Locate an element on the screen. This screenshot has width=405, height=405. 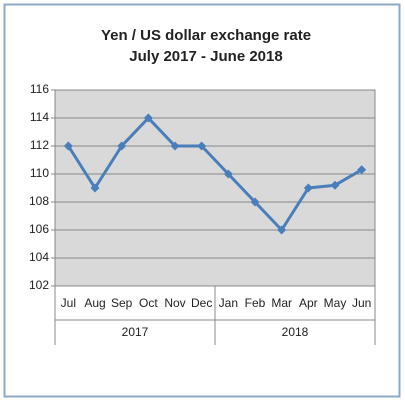
x-tick-label: May is located at coordinates (335, 303).